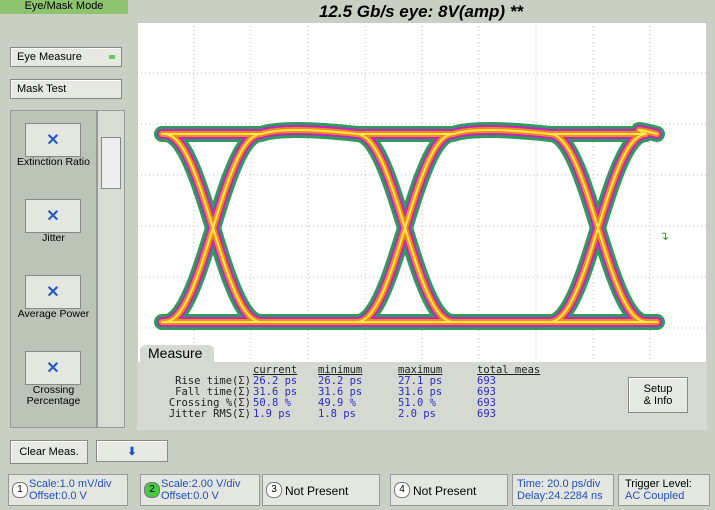 This screenshot has height=510, width=715. I want to click on ch2-status: 2 Scale:2.00 V/div Offset:0.0 V, so click(200, 490).